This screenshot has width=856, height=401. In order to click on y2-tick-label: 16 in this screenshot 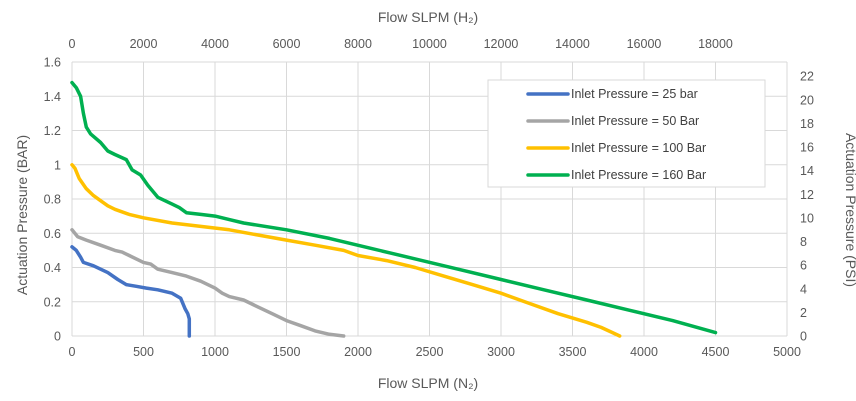, I will do `click(807, 148)`.